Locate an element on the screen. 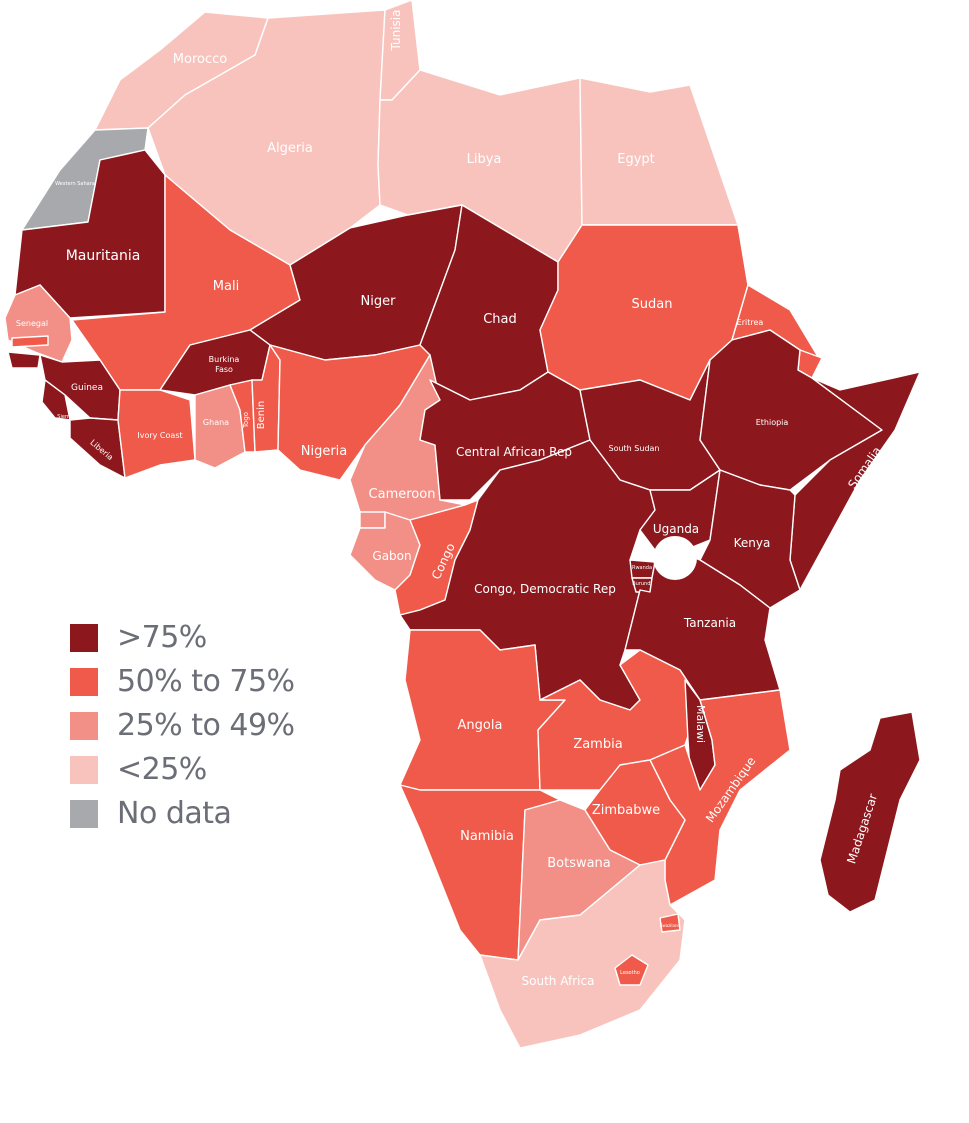  country-kenya is located at coordinates (750, 539).